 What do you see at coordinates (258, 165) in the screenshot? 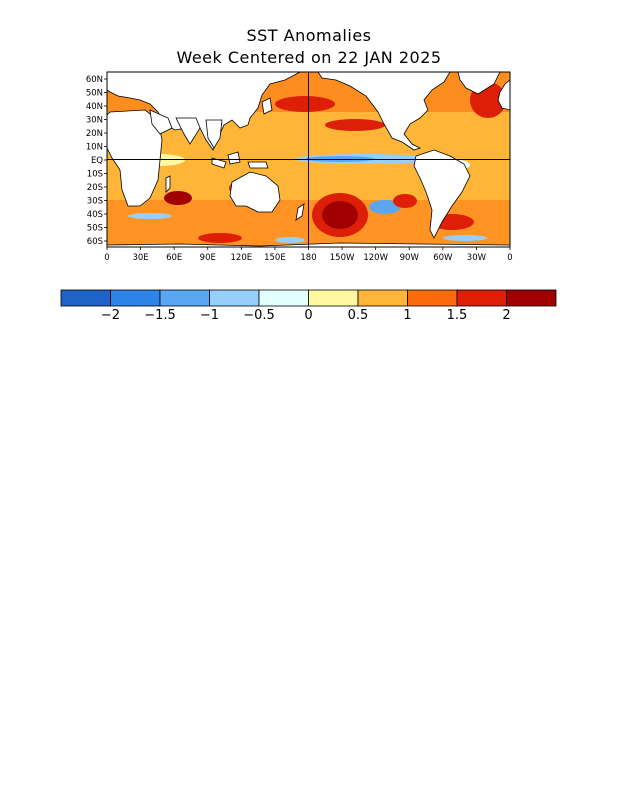
I see `land-new-guinea` at bounding box center [258, 165].